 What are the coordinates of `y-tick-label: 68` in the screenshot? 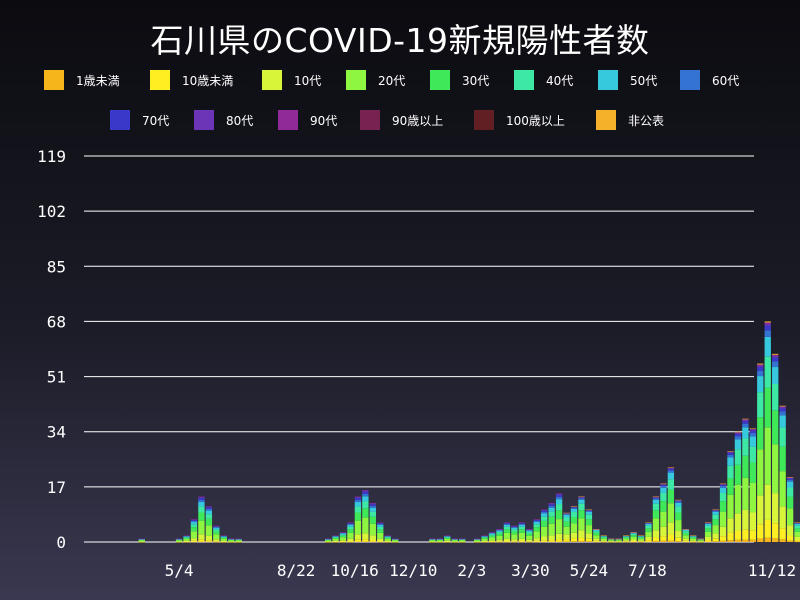 It's located at (56, 321).